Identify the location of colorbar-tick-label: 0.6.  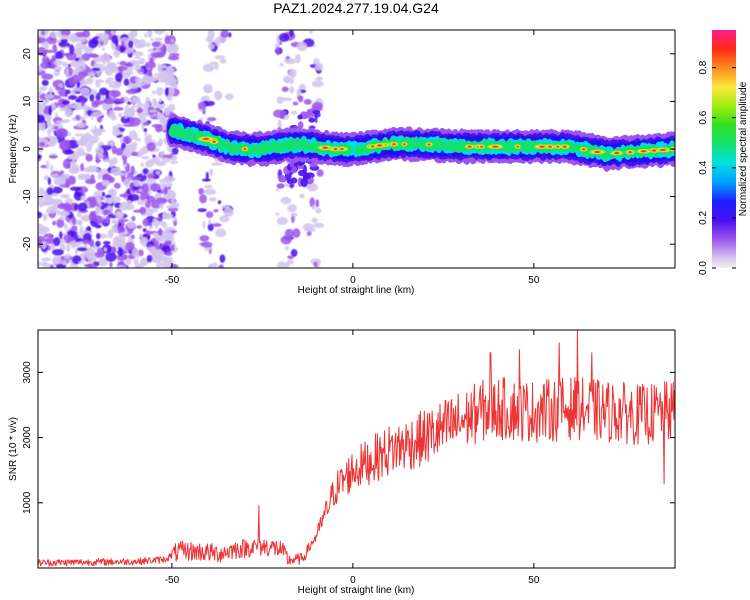
(703, 117).